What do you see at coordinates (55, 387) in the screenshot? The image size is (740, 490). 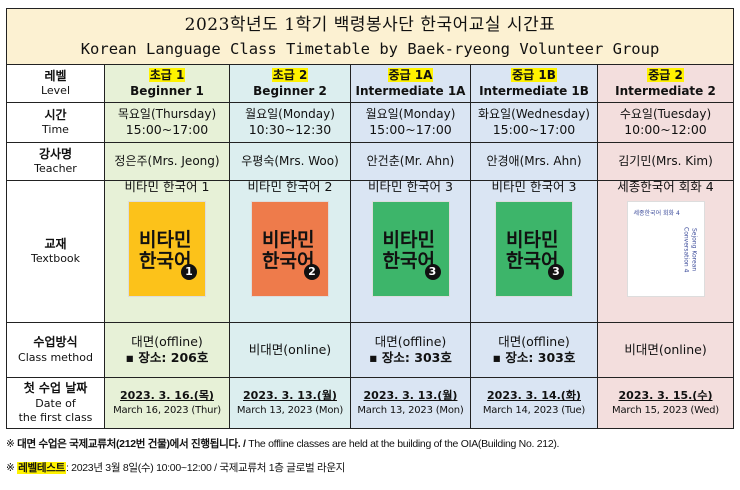 I see `header-ko: 첫 수업 날짜` at bounding box center [55, 387].